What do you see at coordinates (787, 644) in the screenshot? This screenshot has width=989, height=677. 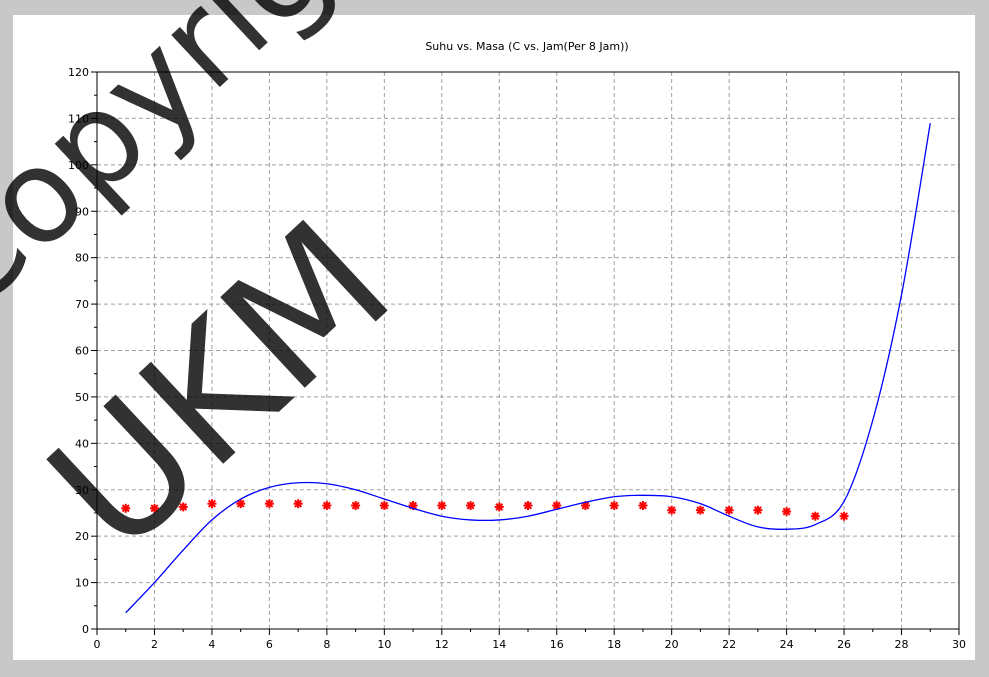 I see `x-tick-label: 24` at bounding box center [787, 644].